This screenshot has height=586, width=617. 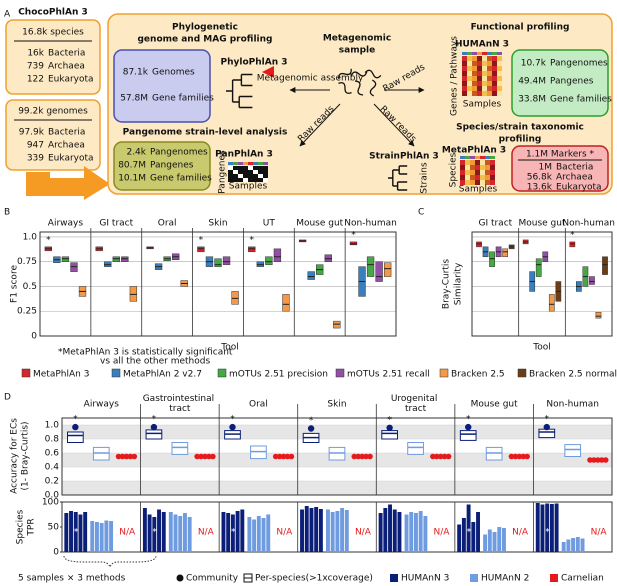 What do you see at coordinates (454, 169) in the screenshot?
I see `axis-label: Species` at bounding box center [454, 169].